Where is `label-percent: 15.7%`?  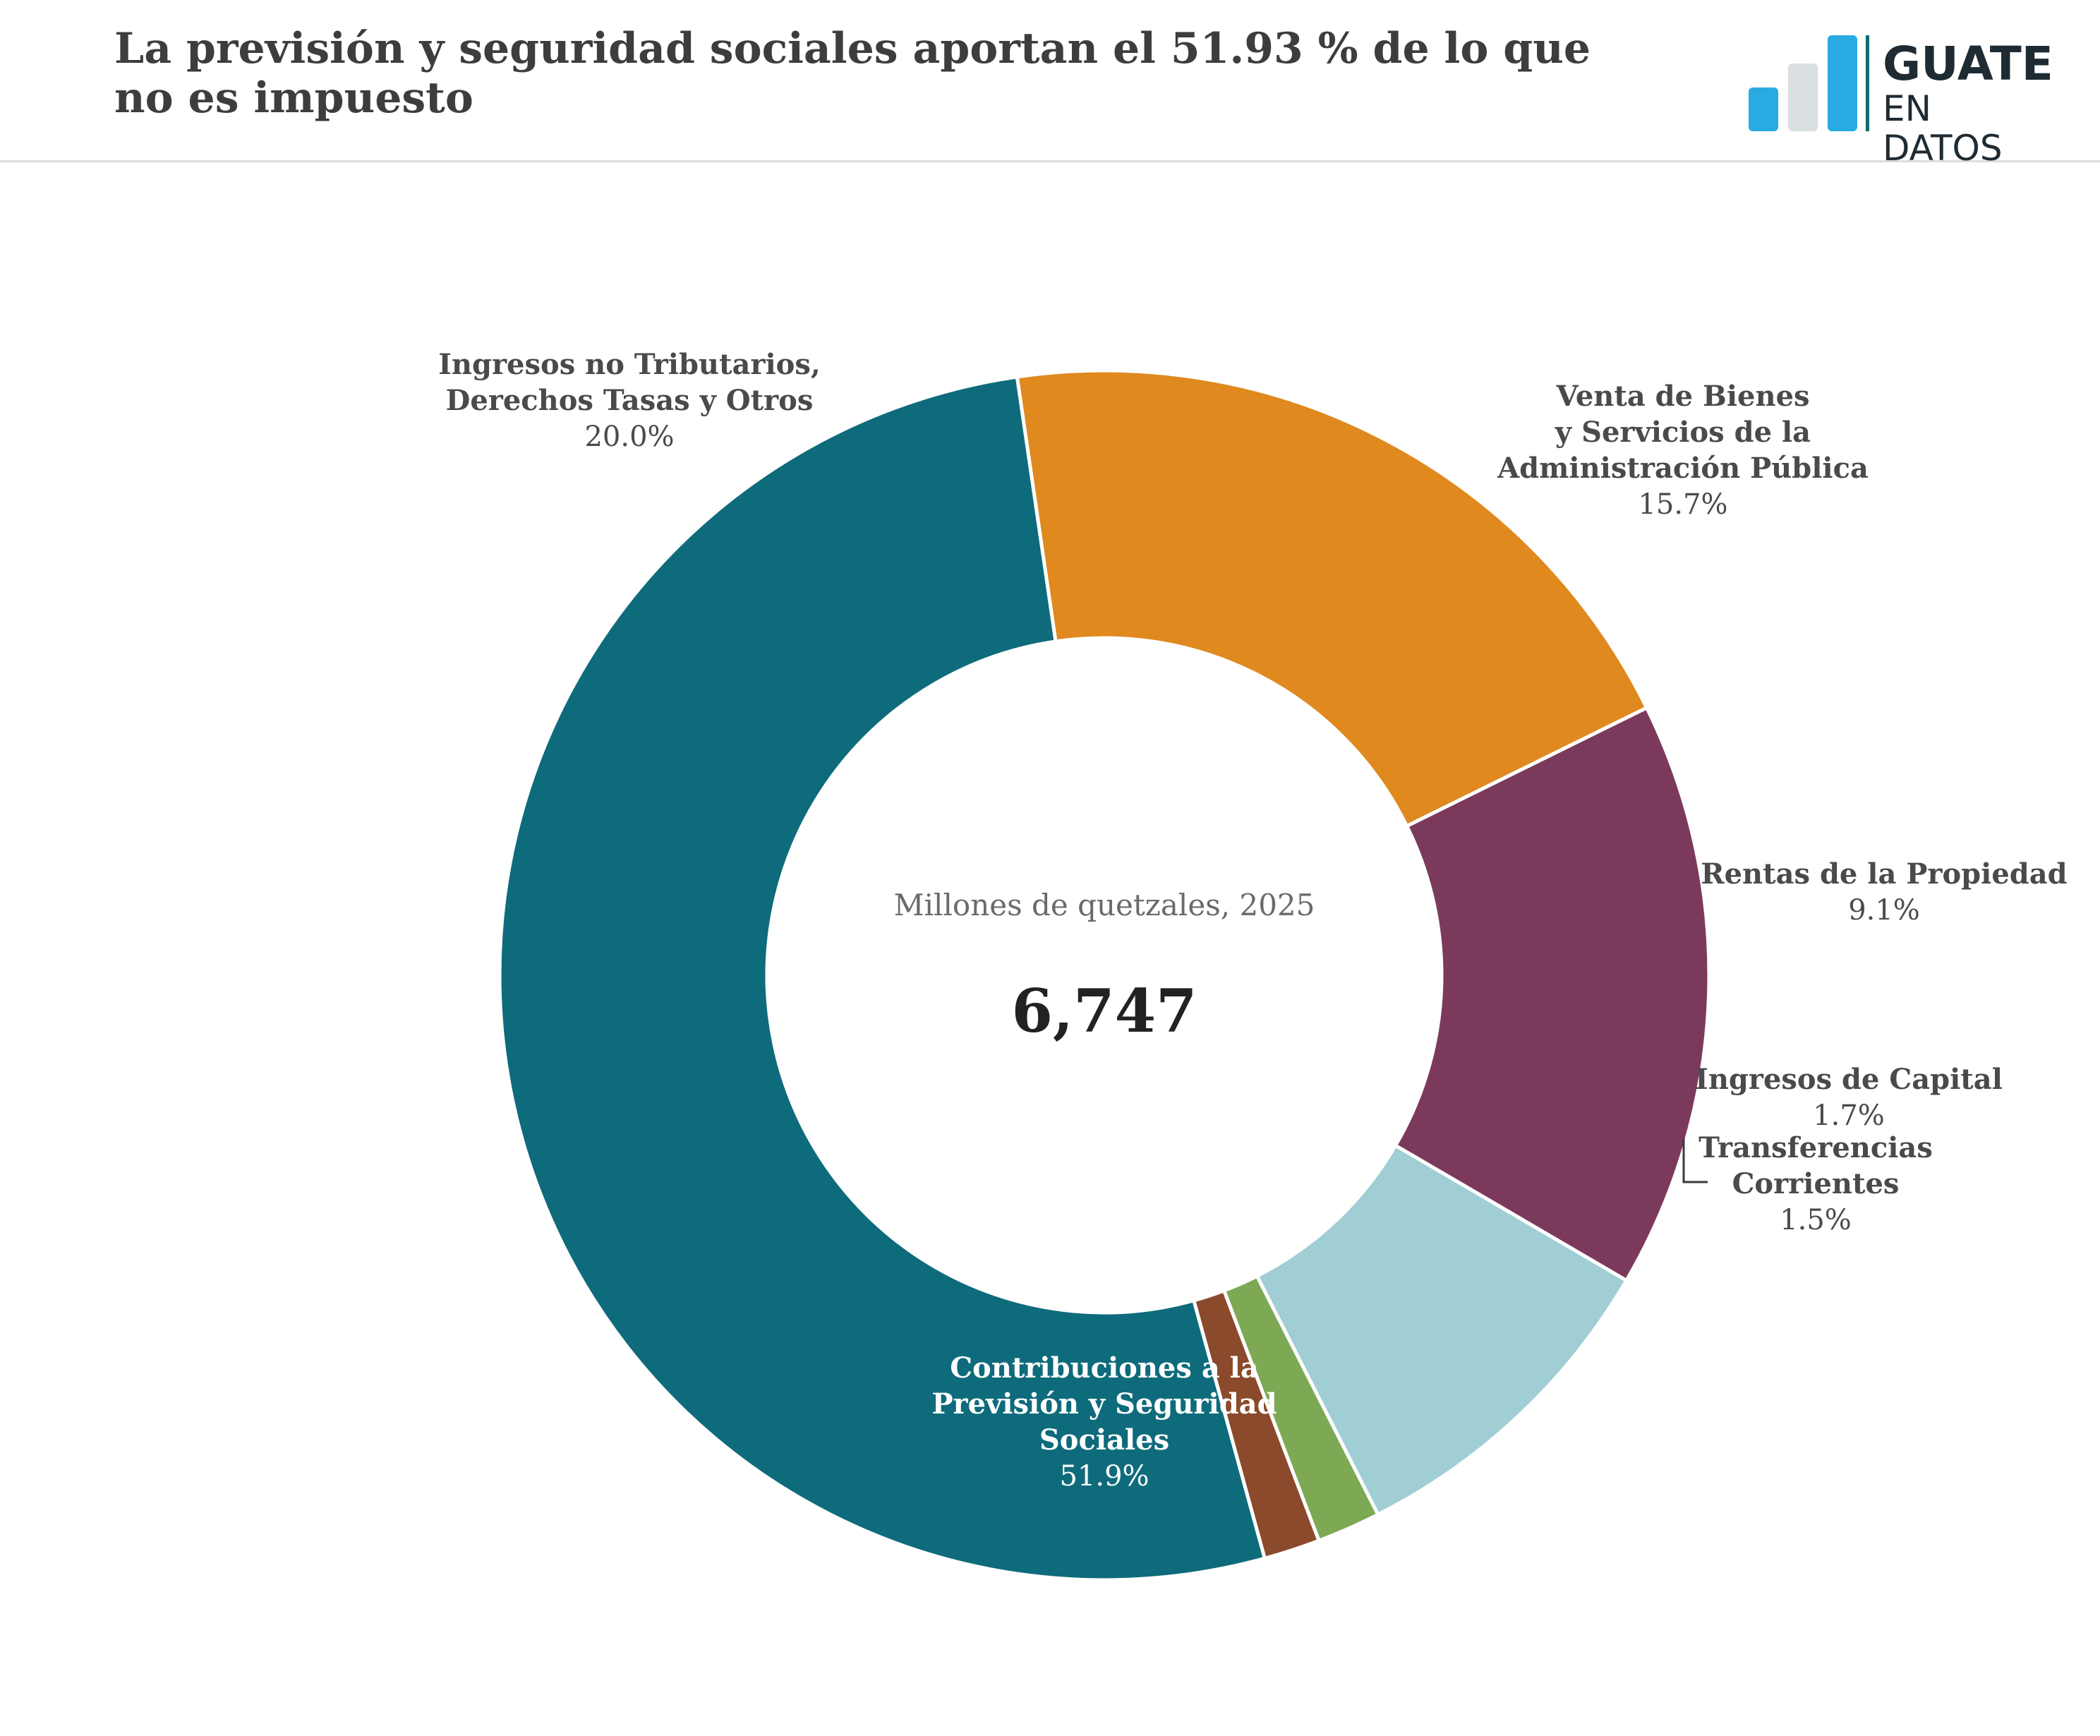 label-percent: 15.7% is located at coordinates (1682, 504).